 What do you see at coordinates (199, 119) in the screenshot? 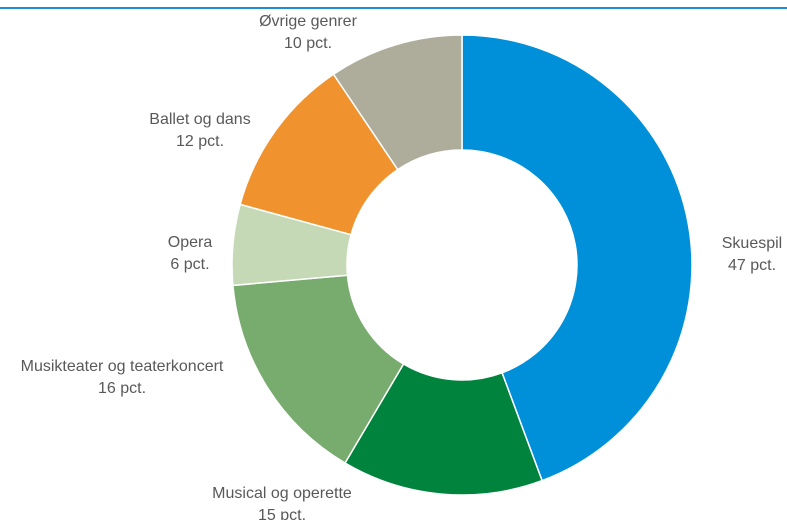
I see `slice-label-name: Ballet og dans` at bounding box center [199, 119].